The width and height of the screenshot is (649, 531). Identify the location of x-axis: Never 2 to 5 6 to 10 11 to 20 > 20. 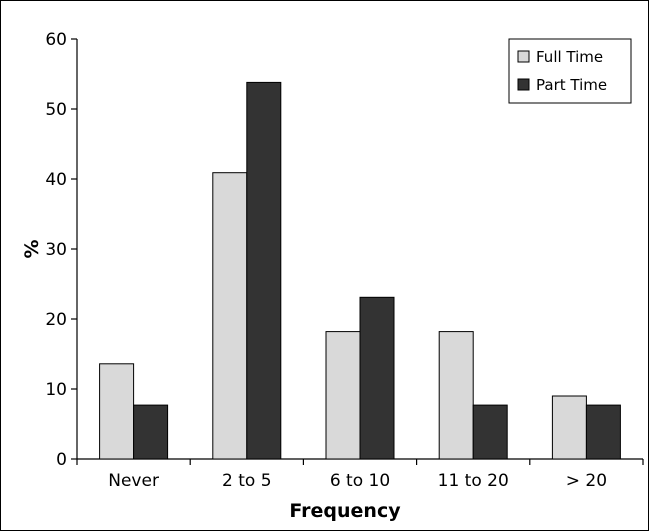
(360, 474).